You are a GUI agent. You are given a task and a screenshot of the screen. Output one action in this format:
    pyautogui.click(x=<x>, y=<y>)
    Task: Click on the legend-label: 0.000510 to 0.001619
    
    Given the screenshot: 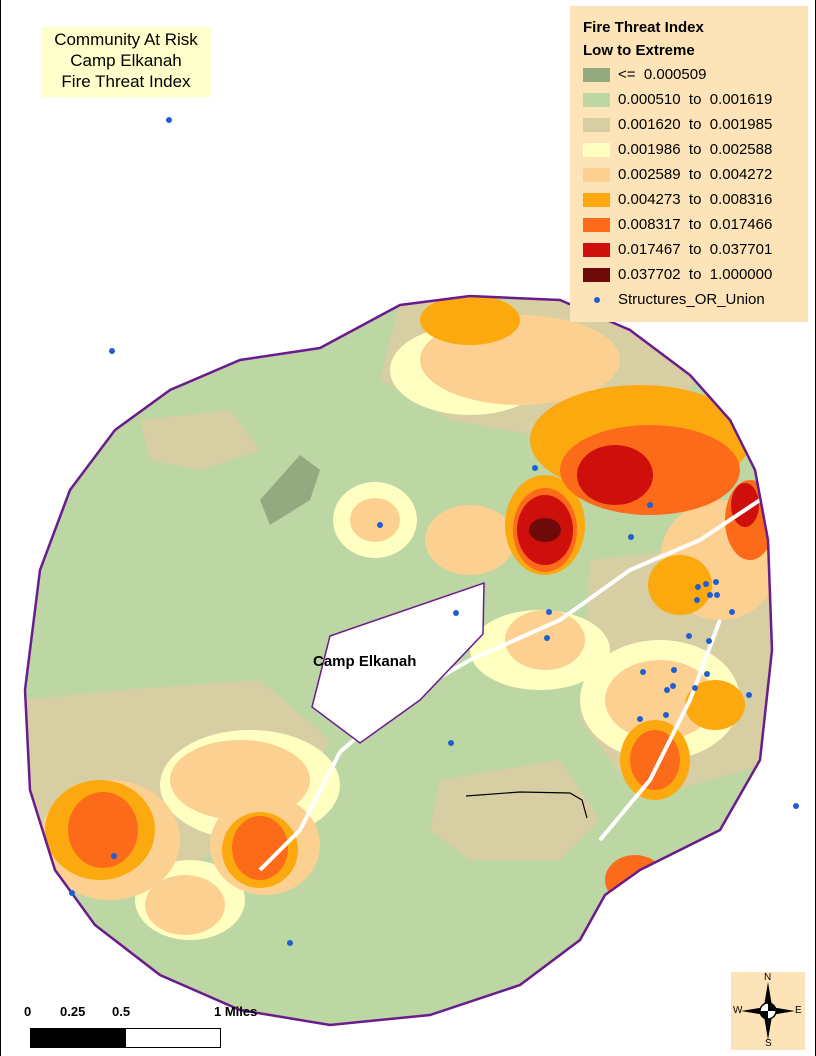 What is the action you would take?
    pyautogui.click(x=695, y=99)
    